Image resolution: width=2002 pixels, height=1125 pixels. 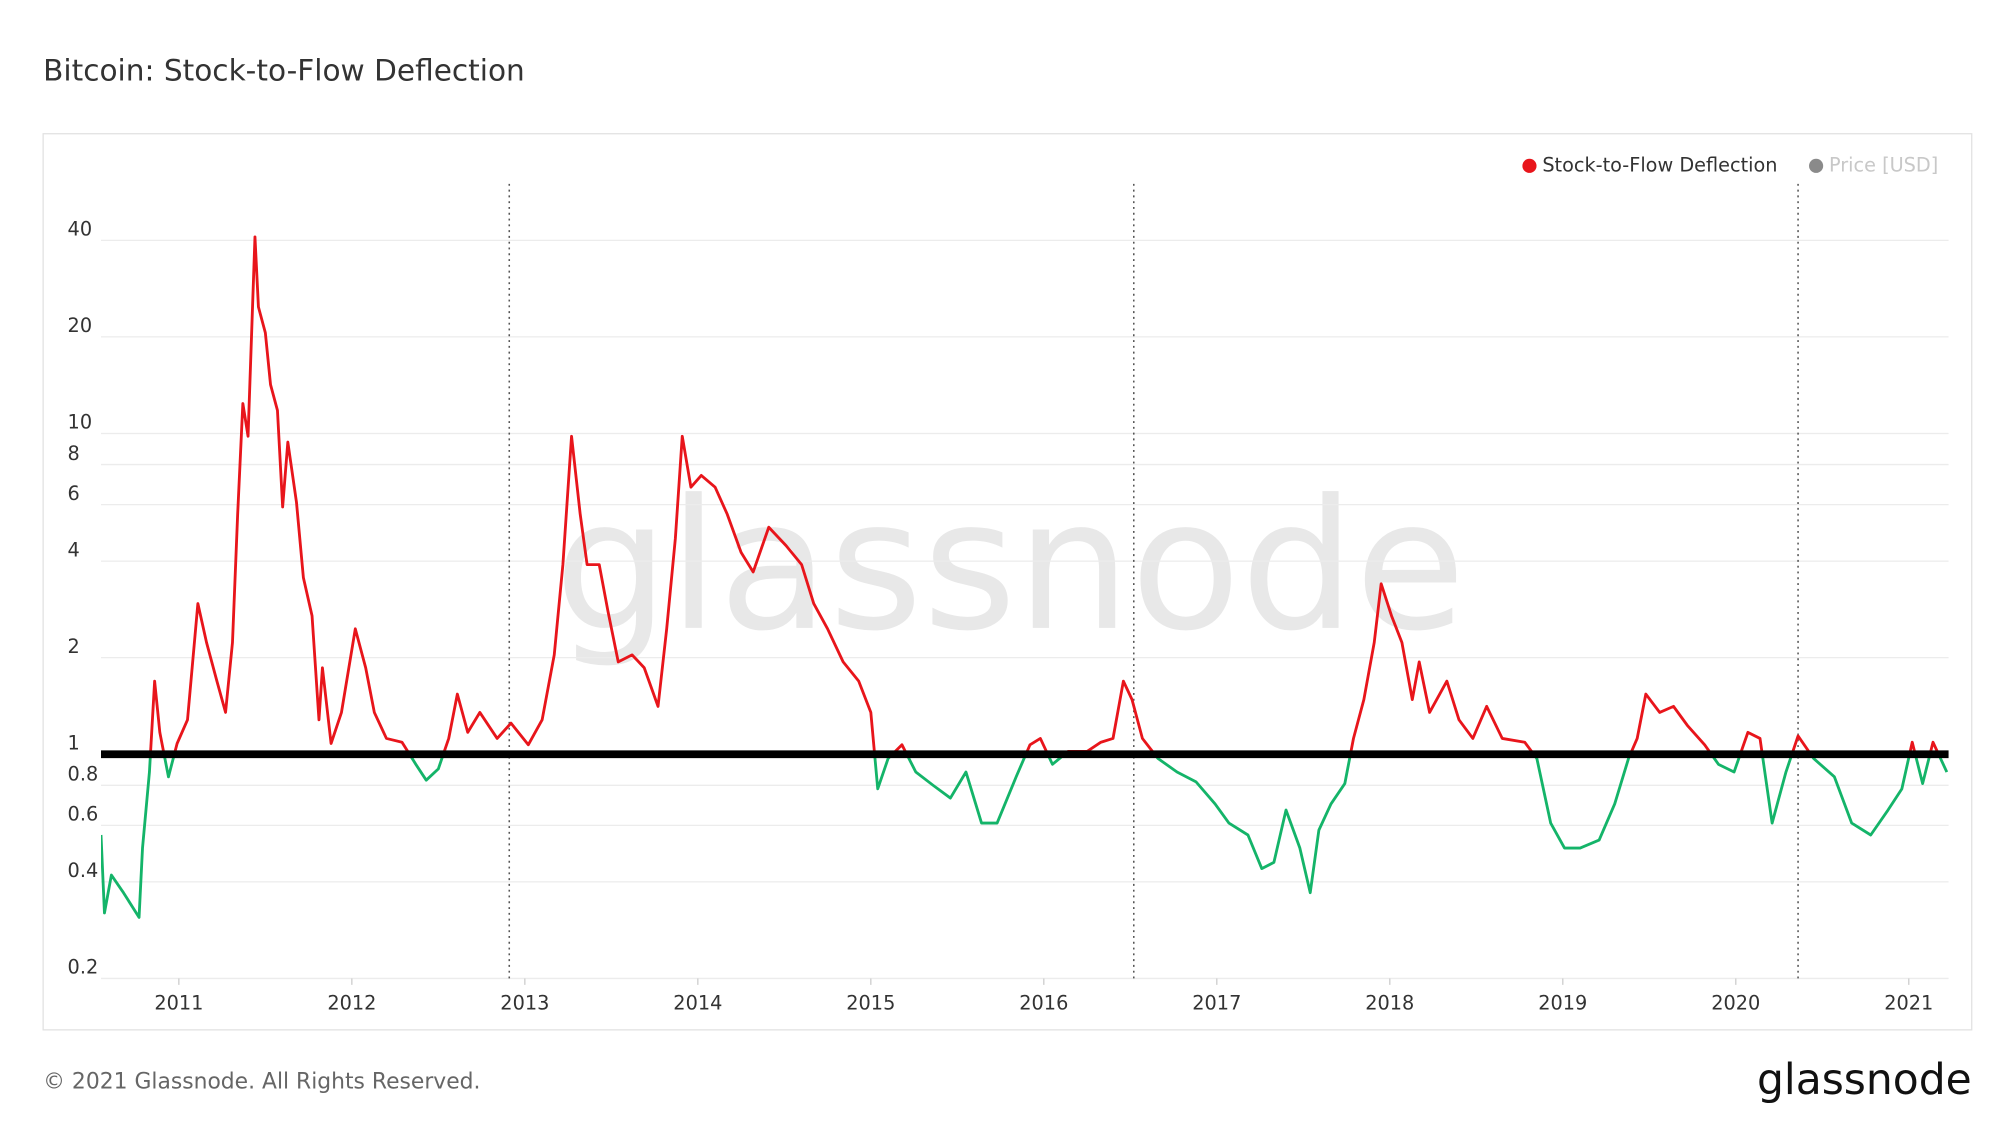 What do you see at coordinates (1024, 836) in the screenshot?
I see `series-line` at bounding box center [1024, 836].